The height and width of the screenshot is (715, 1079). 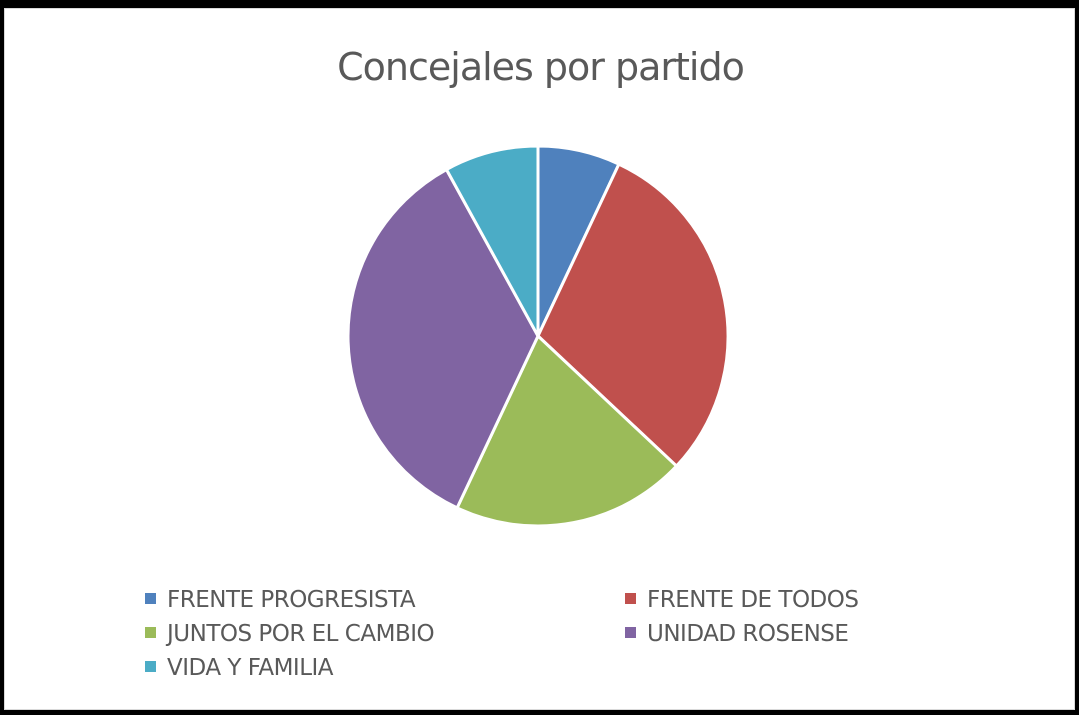 What do you see at coordinates (753, 600) in the screenshot?
I see `legend-label: FRENTE DE TODOS` at bounding box center [753, 600].